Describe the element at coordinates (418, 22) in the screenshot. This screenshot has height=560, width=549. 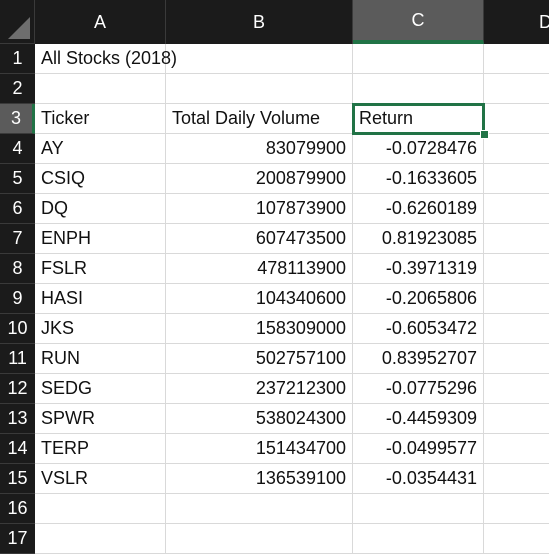
I see `column-header-c: C` at that location.